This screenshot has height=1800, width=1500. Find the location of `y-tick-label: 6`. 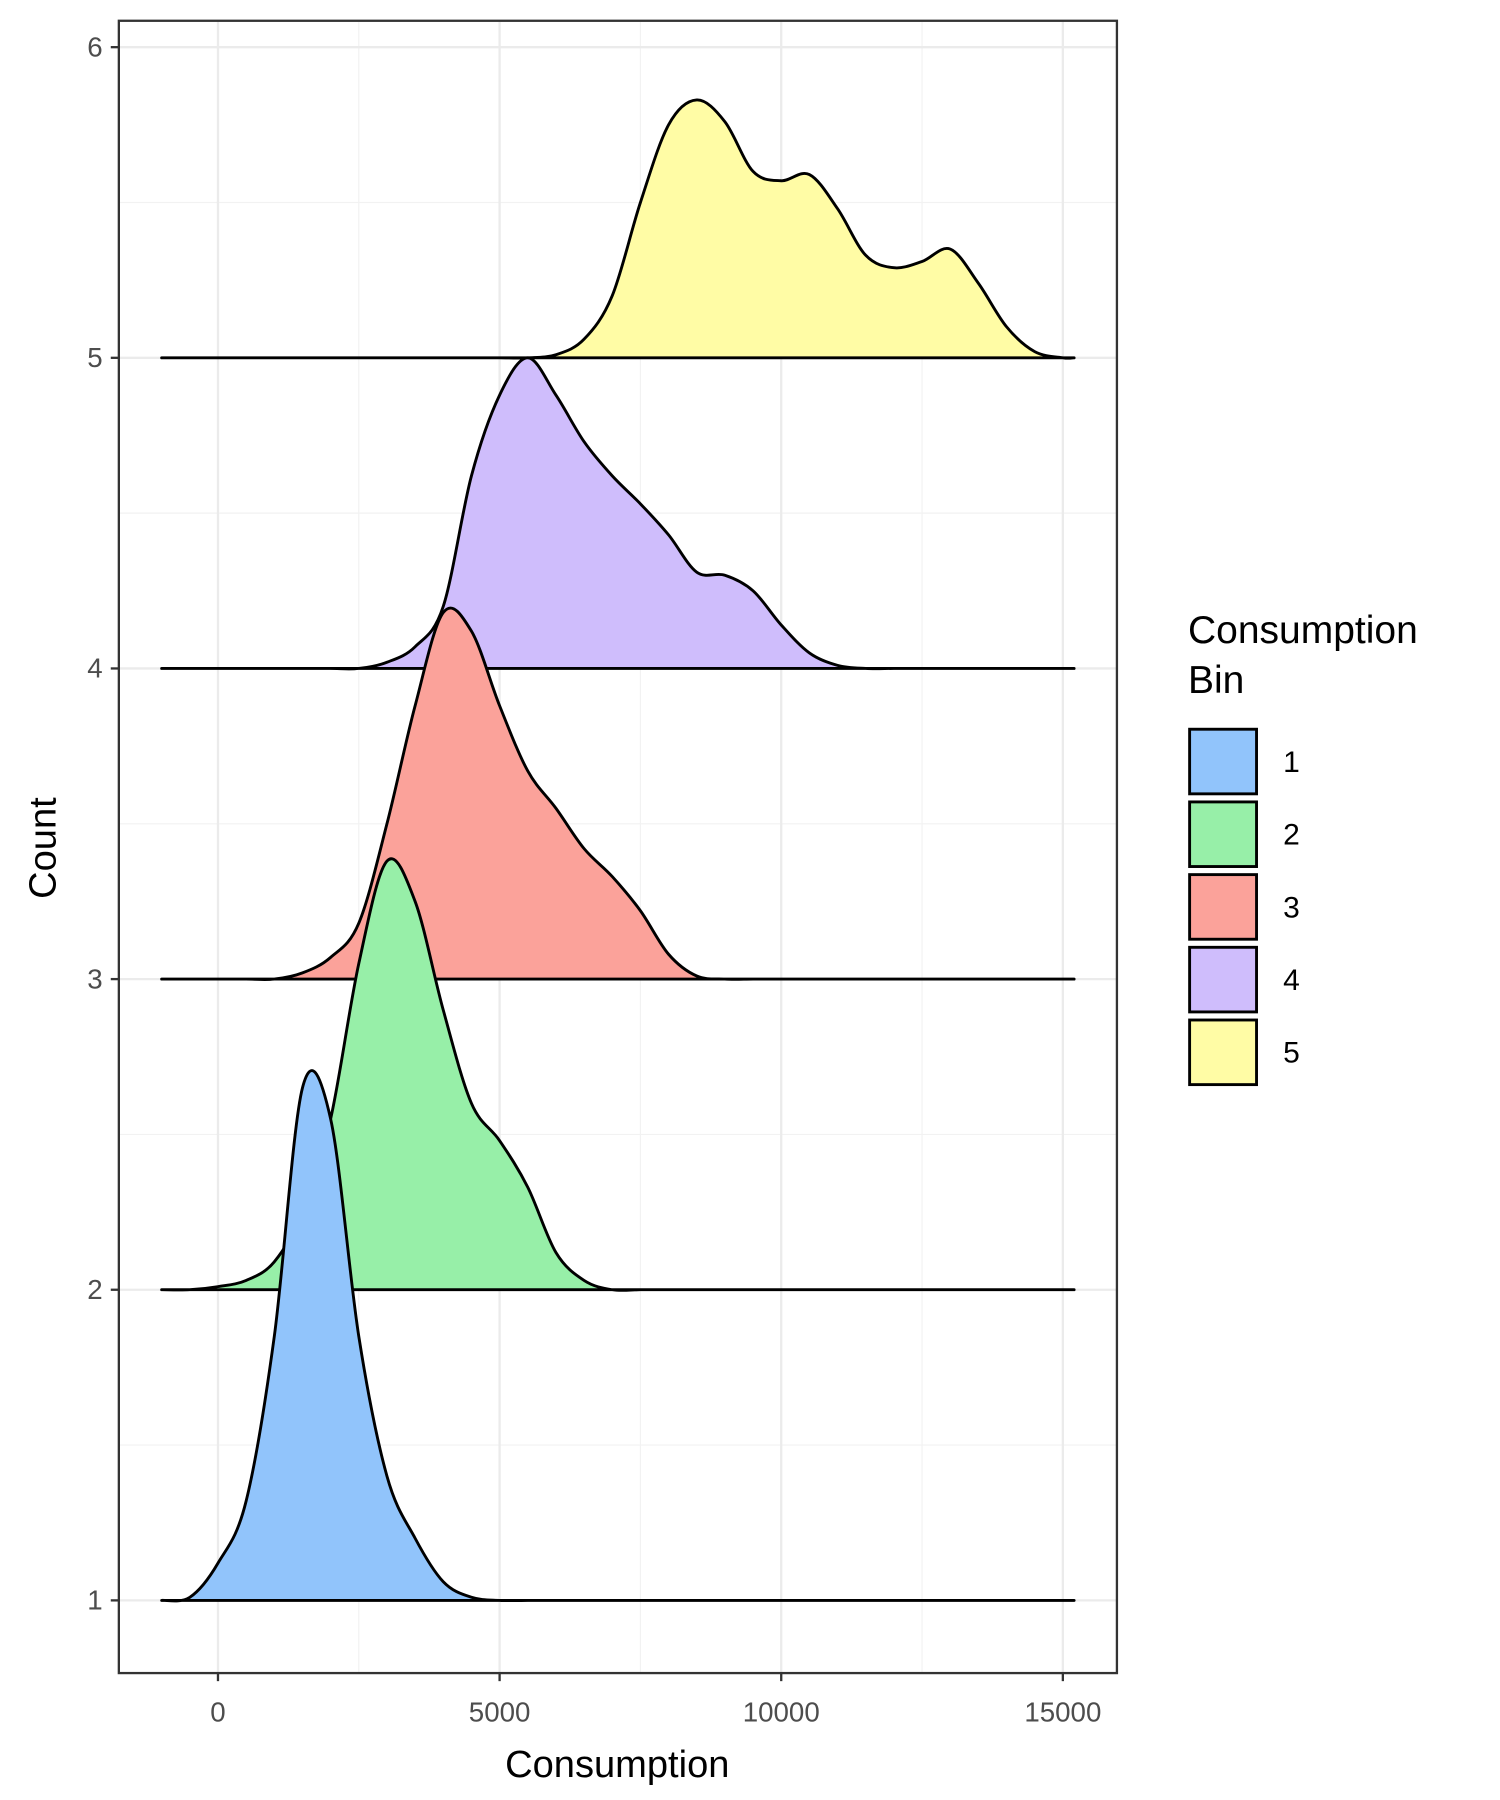

y-tick-label: 6 is located at coordinates (94, 46).